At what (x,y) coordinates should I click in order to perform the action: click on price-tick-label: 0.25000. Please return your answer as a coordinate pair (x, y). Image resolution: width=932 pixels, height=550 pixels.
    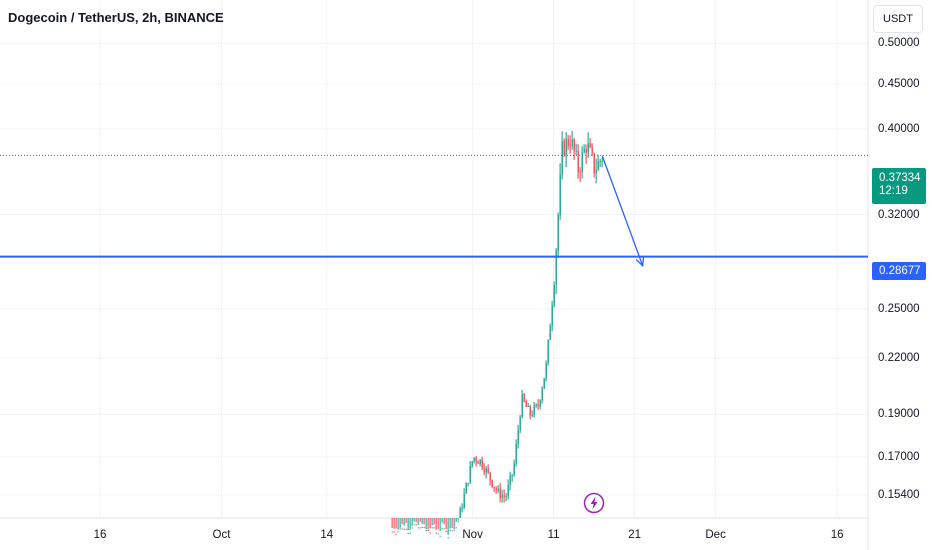
    Looking at the image, I should click on (899, 309).